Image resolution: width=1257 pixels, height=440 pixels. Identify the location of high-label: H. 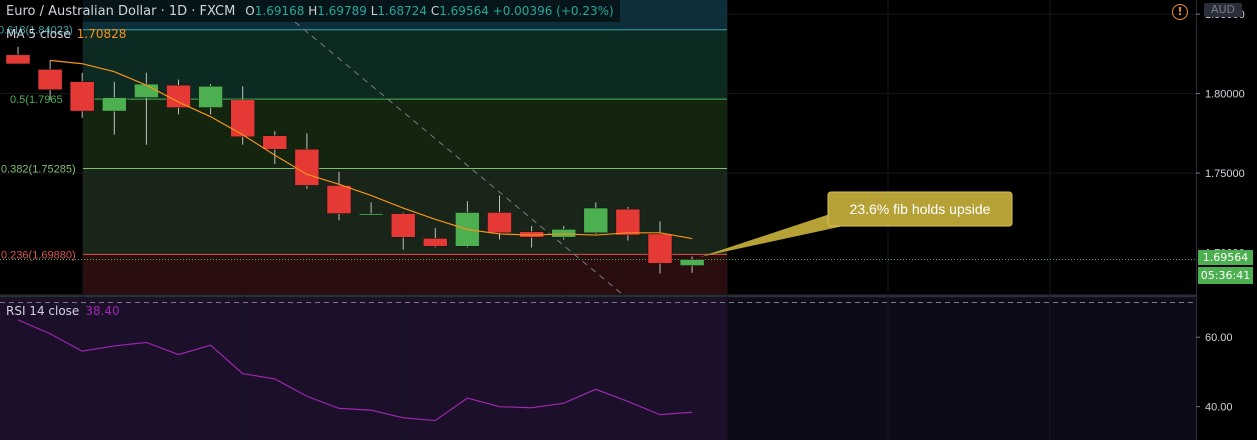
(313, 11).